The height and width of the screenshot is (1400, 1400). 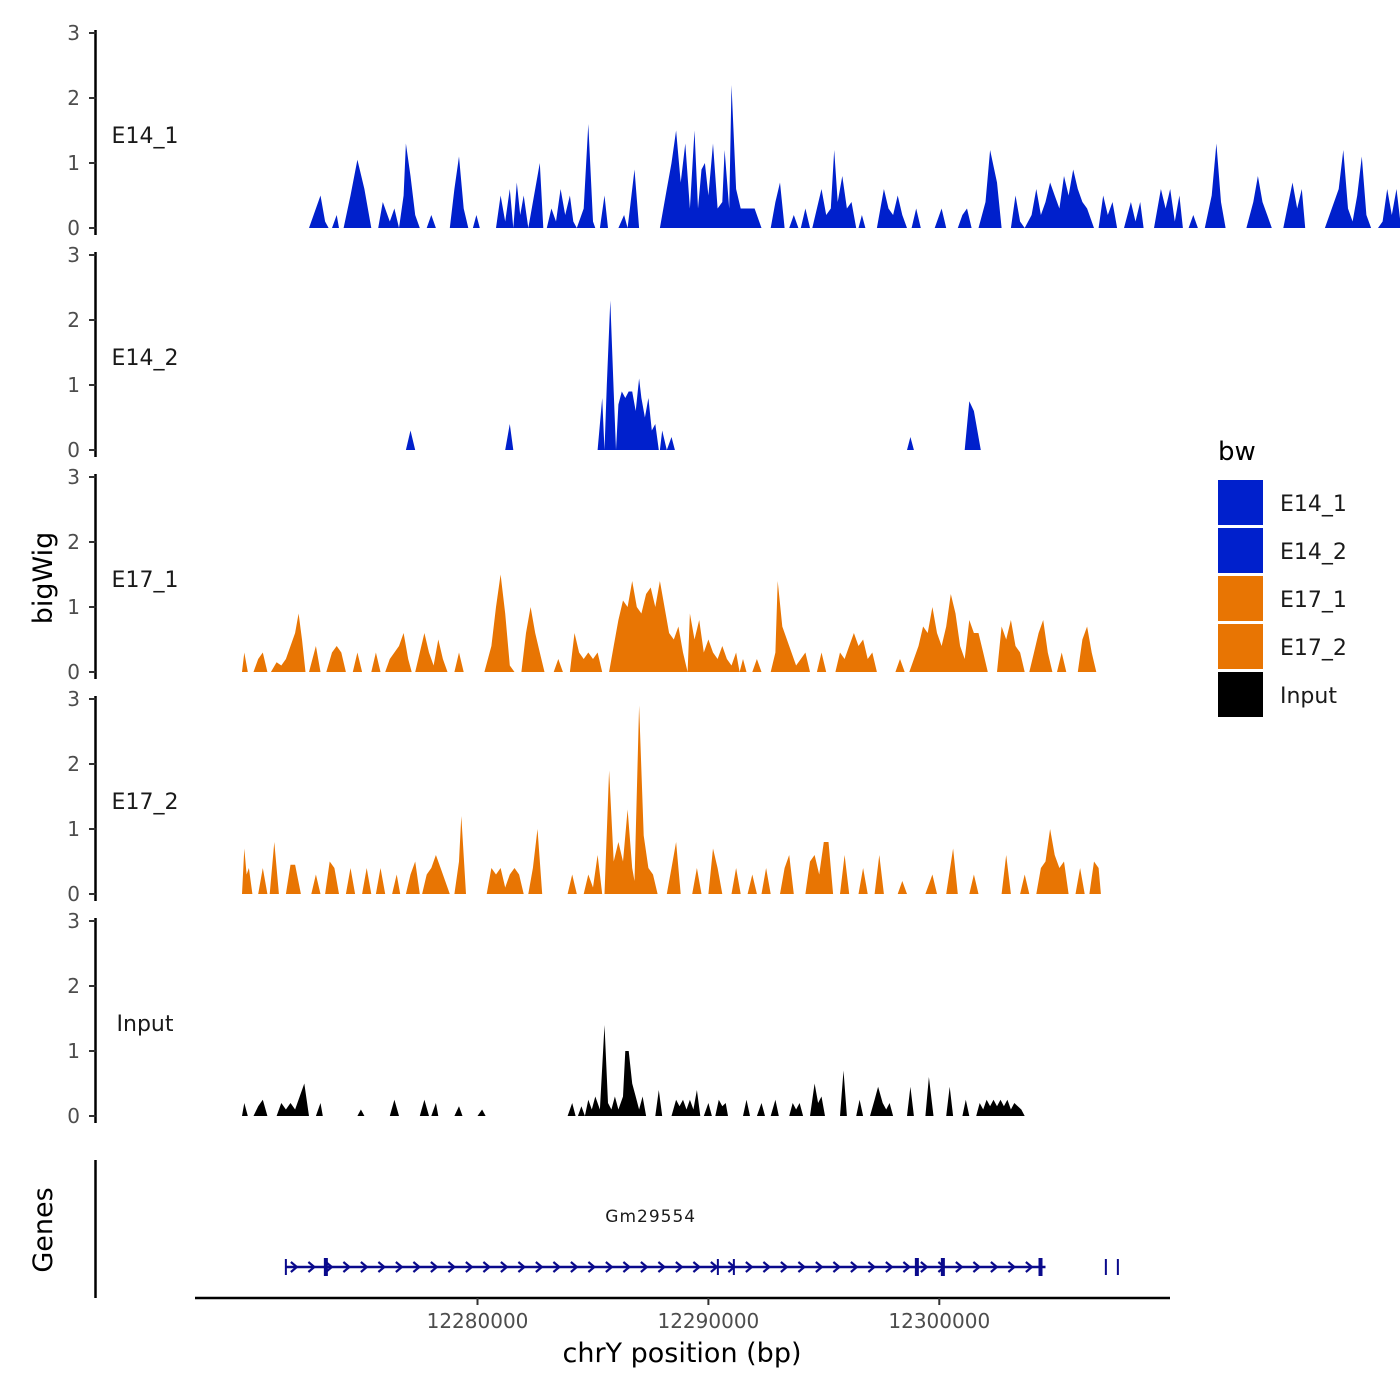 I want to click on track-E17_1: 0 1 2 3 E17_1, so click(x=582, y=574).